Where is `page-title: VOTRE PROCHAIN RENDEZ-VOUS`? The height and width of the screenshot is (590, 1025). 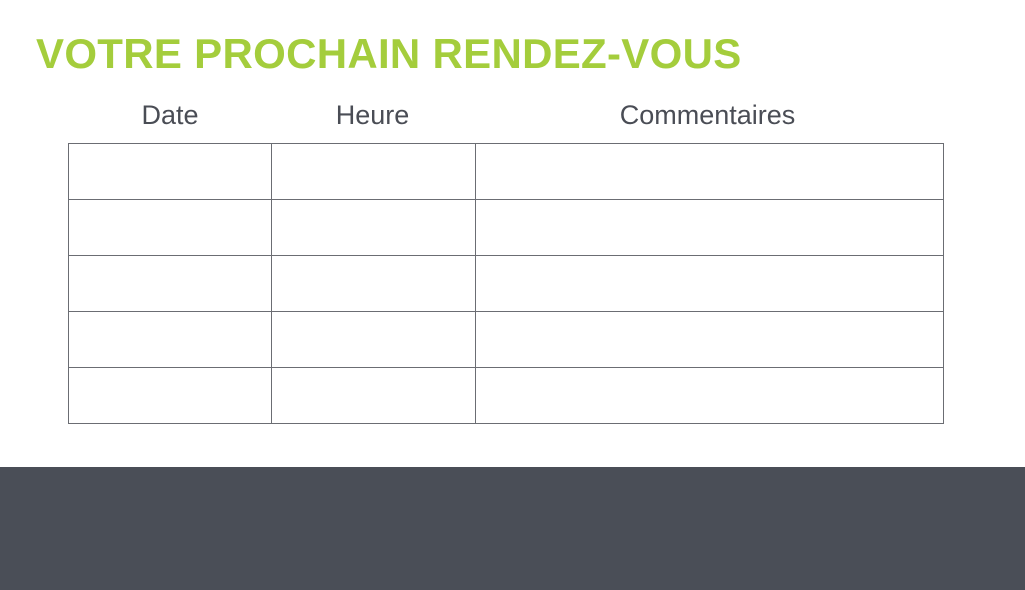 page-title: VOTRE PROCHAIN RENDEZ-VOUS is located at coordinates (389, 53).